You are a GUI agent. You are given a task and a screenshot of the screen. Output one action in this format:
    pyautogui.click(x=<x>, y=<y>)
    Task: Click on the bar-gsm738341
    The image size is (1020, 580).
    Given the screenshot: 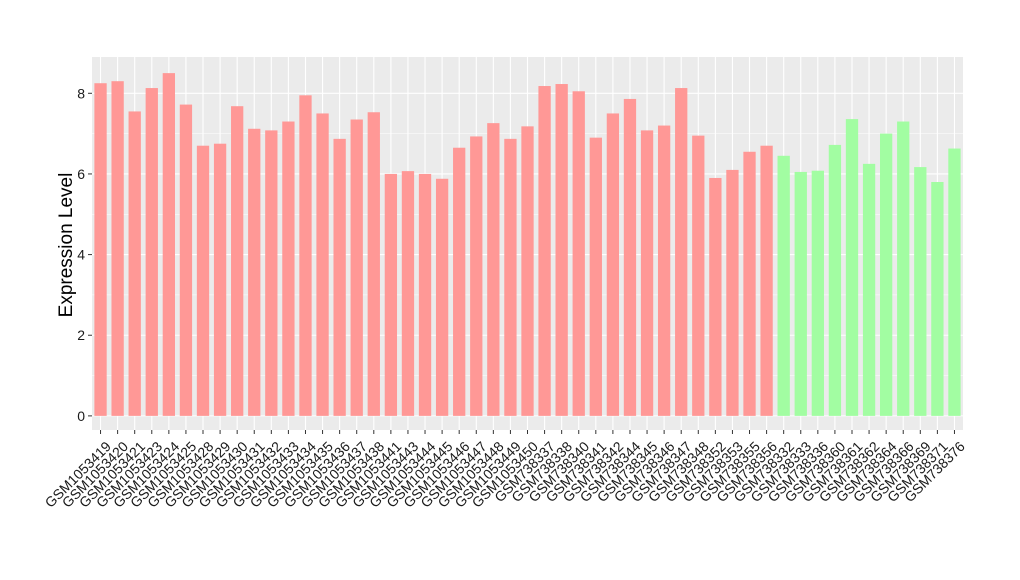 What is the action you would take?
    pyautogui.click(x=595, y=276)
    